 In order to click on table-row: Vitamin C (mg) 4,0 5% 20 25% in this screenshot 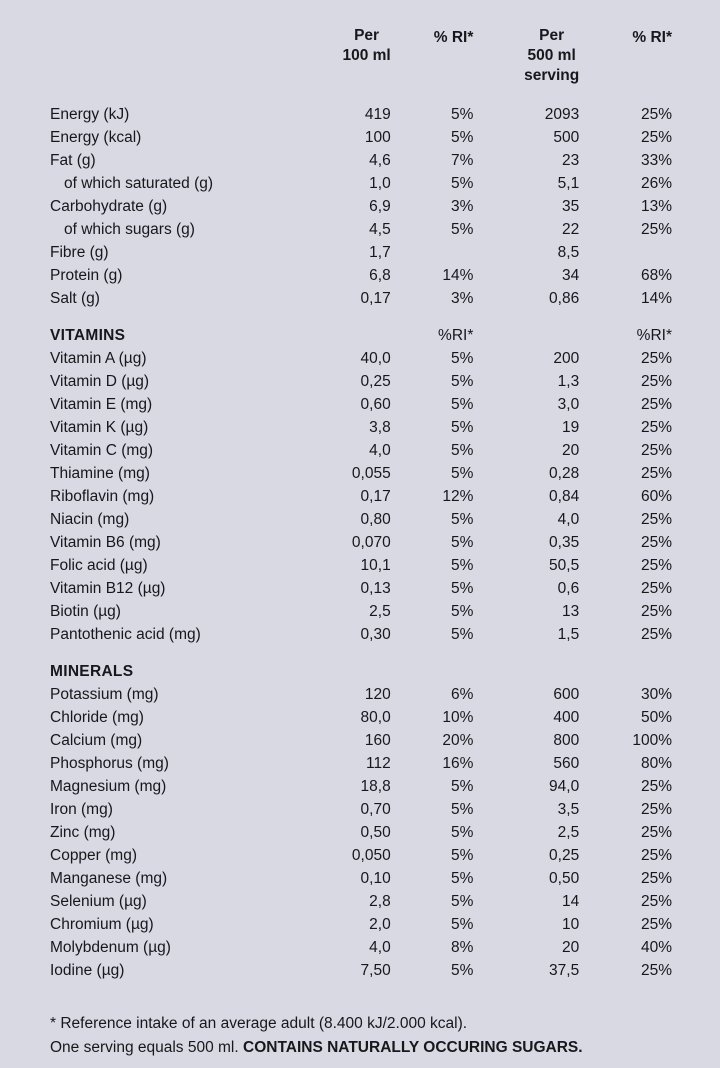, I will do `click(361, 450)`.